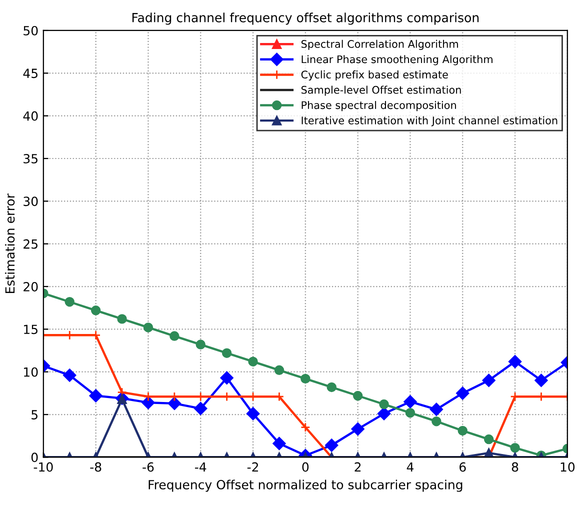 This screenshot has width=579, height=508. Describe the element at coordinates (252, 467) in the screenshot. I see `x-tick-label: -2` at that location.